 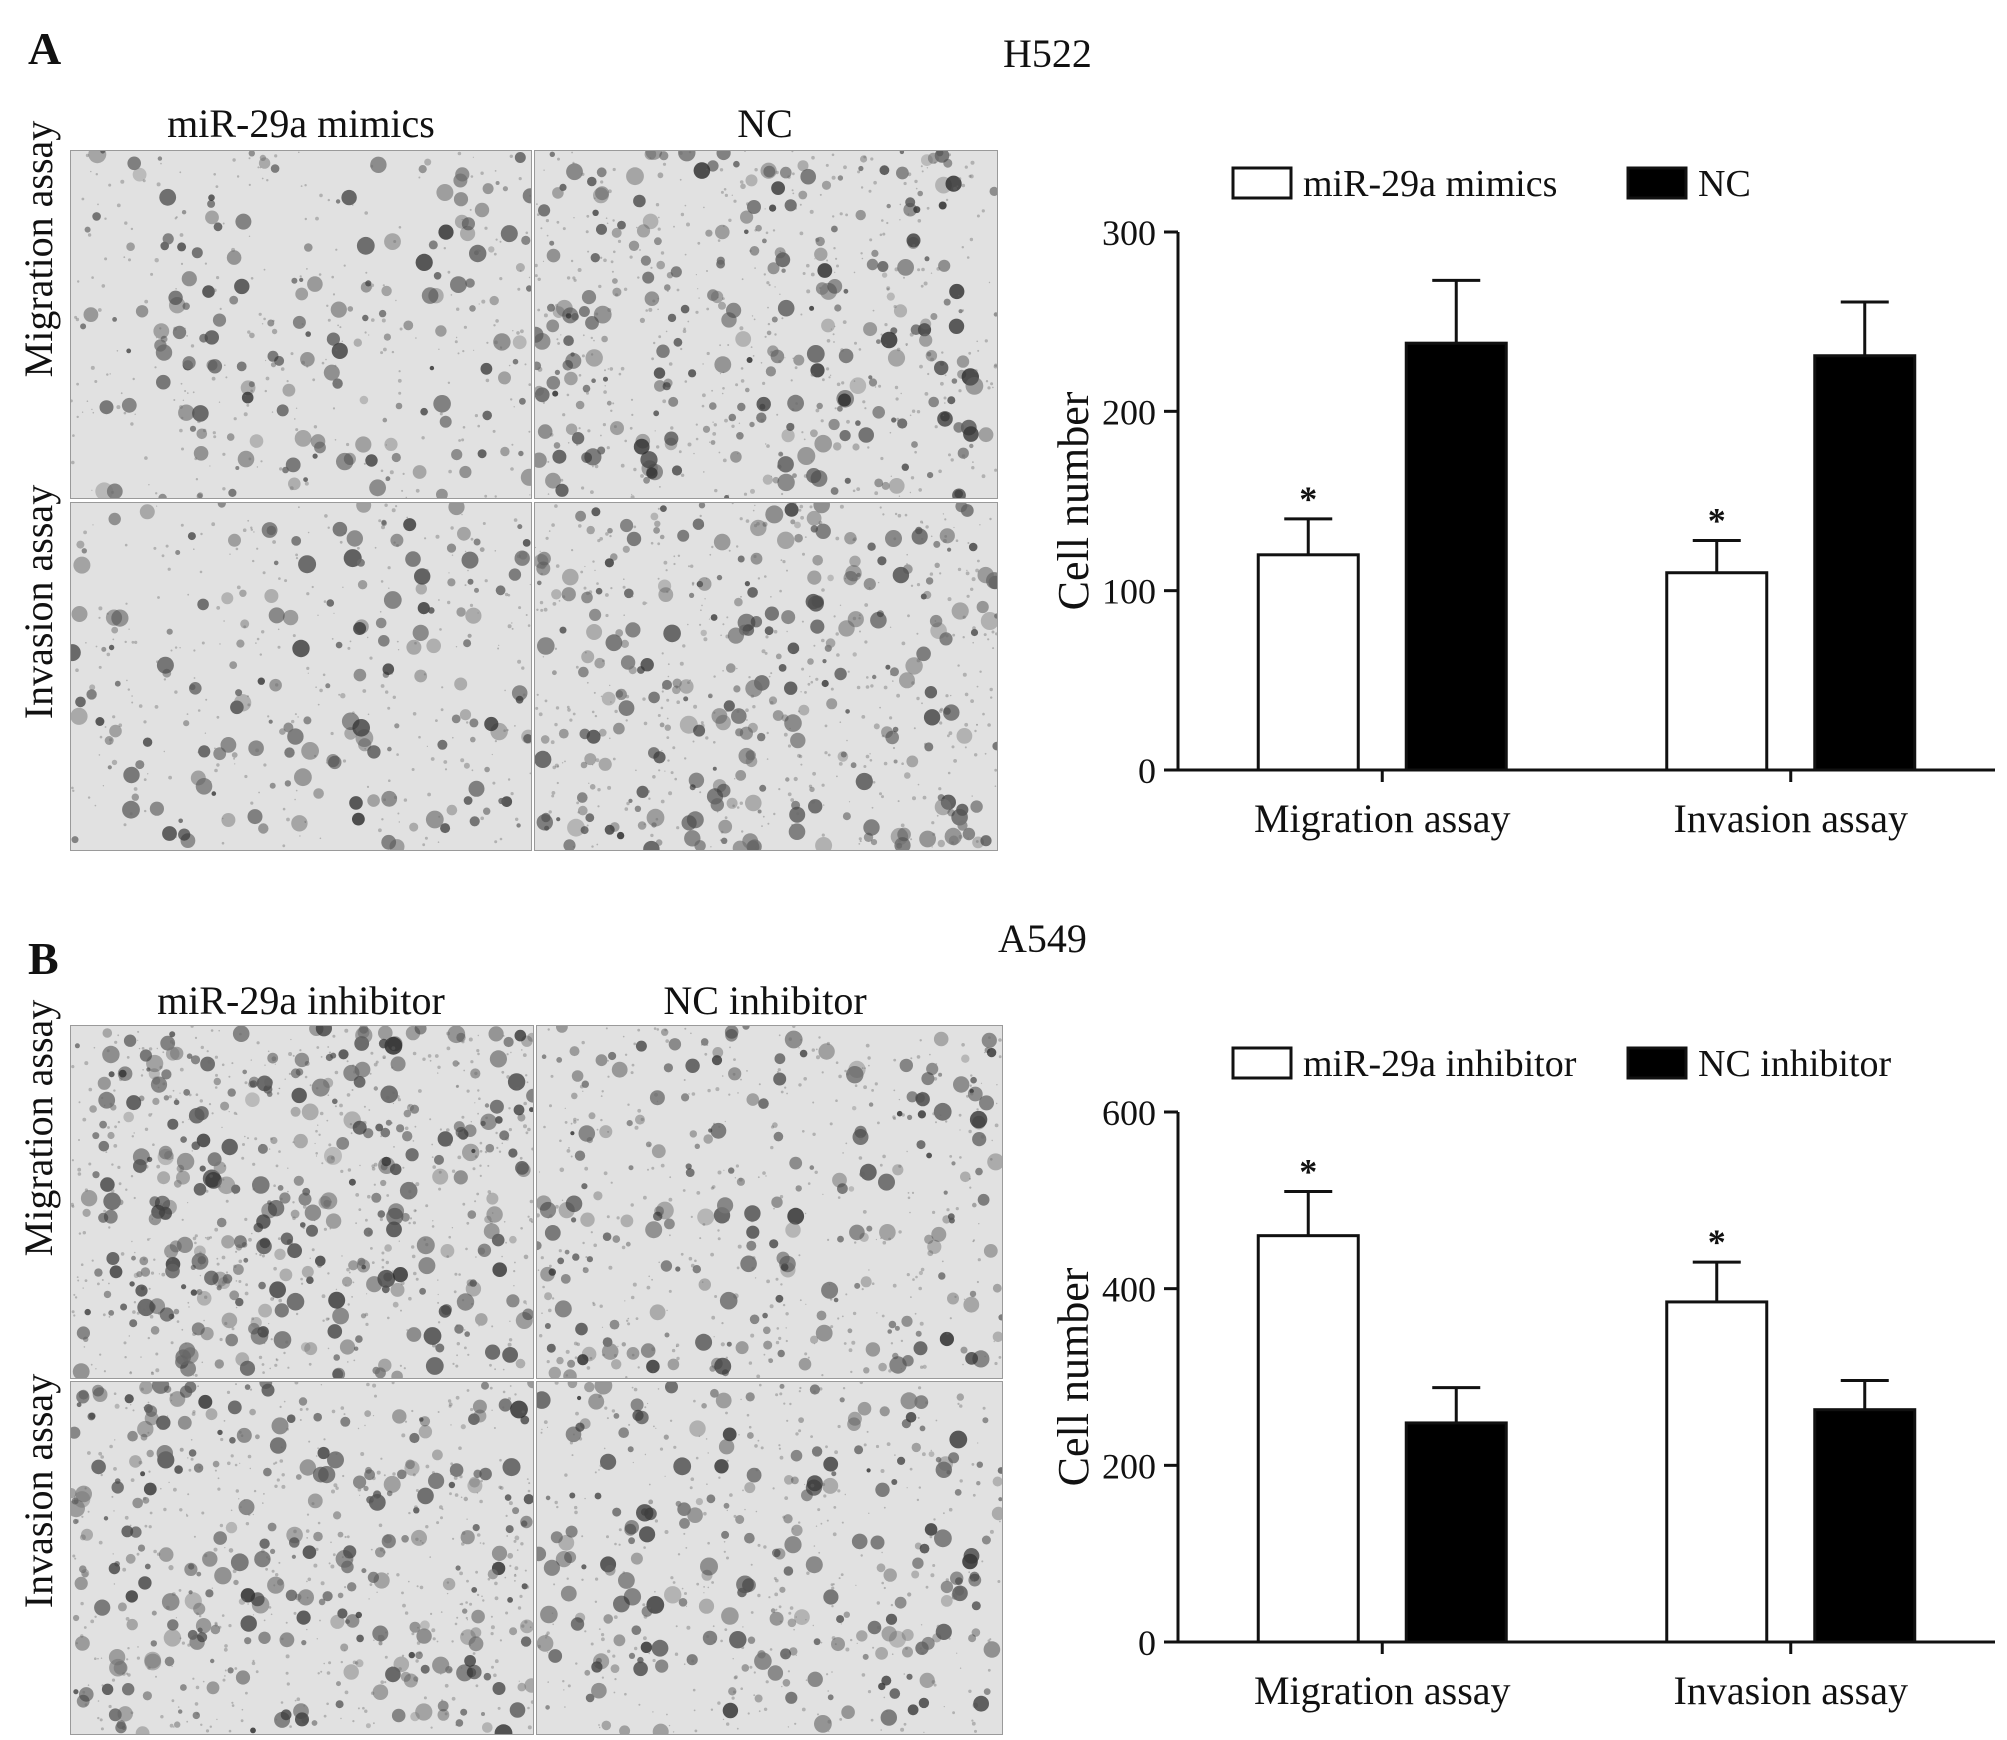 What do you see at coordinates (43, 958) in the screenshot?
I see `panel-b-letter: B` at bounding box center [43, 958].